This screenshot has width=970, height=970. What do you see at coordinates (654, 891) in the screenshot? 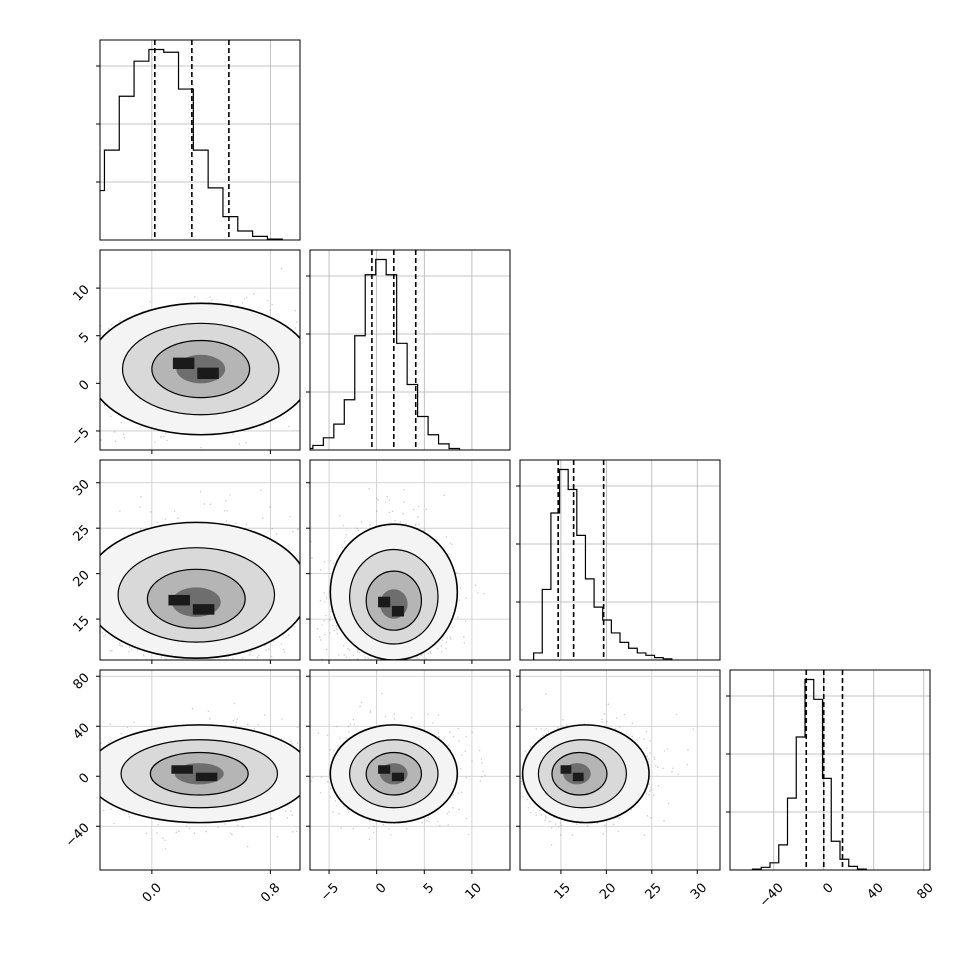
I see `x-tick-label-2-2: 25` at bounding box center [654, 891].